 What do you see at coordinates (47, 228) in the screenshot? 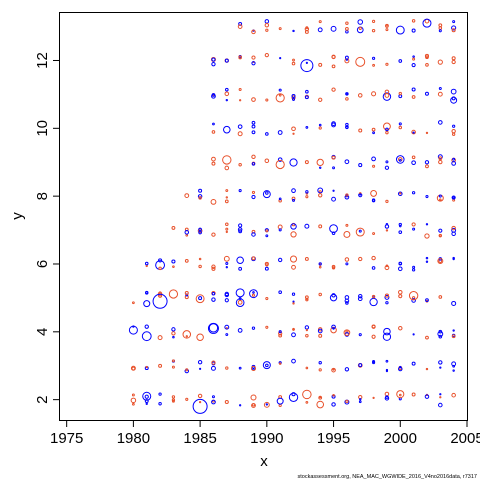
I see `y-axis: 2 4 6 8 10 12` at bounding box center [47, 228].